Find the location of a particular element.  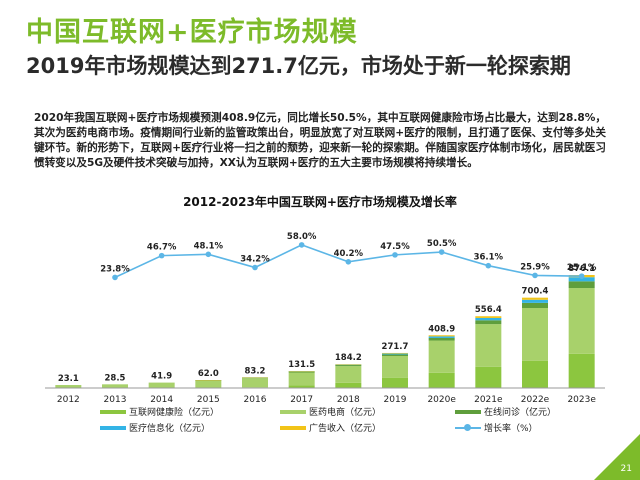

growth-rate-label: 46.7% is located at coordinates (162, 248).